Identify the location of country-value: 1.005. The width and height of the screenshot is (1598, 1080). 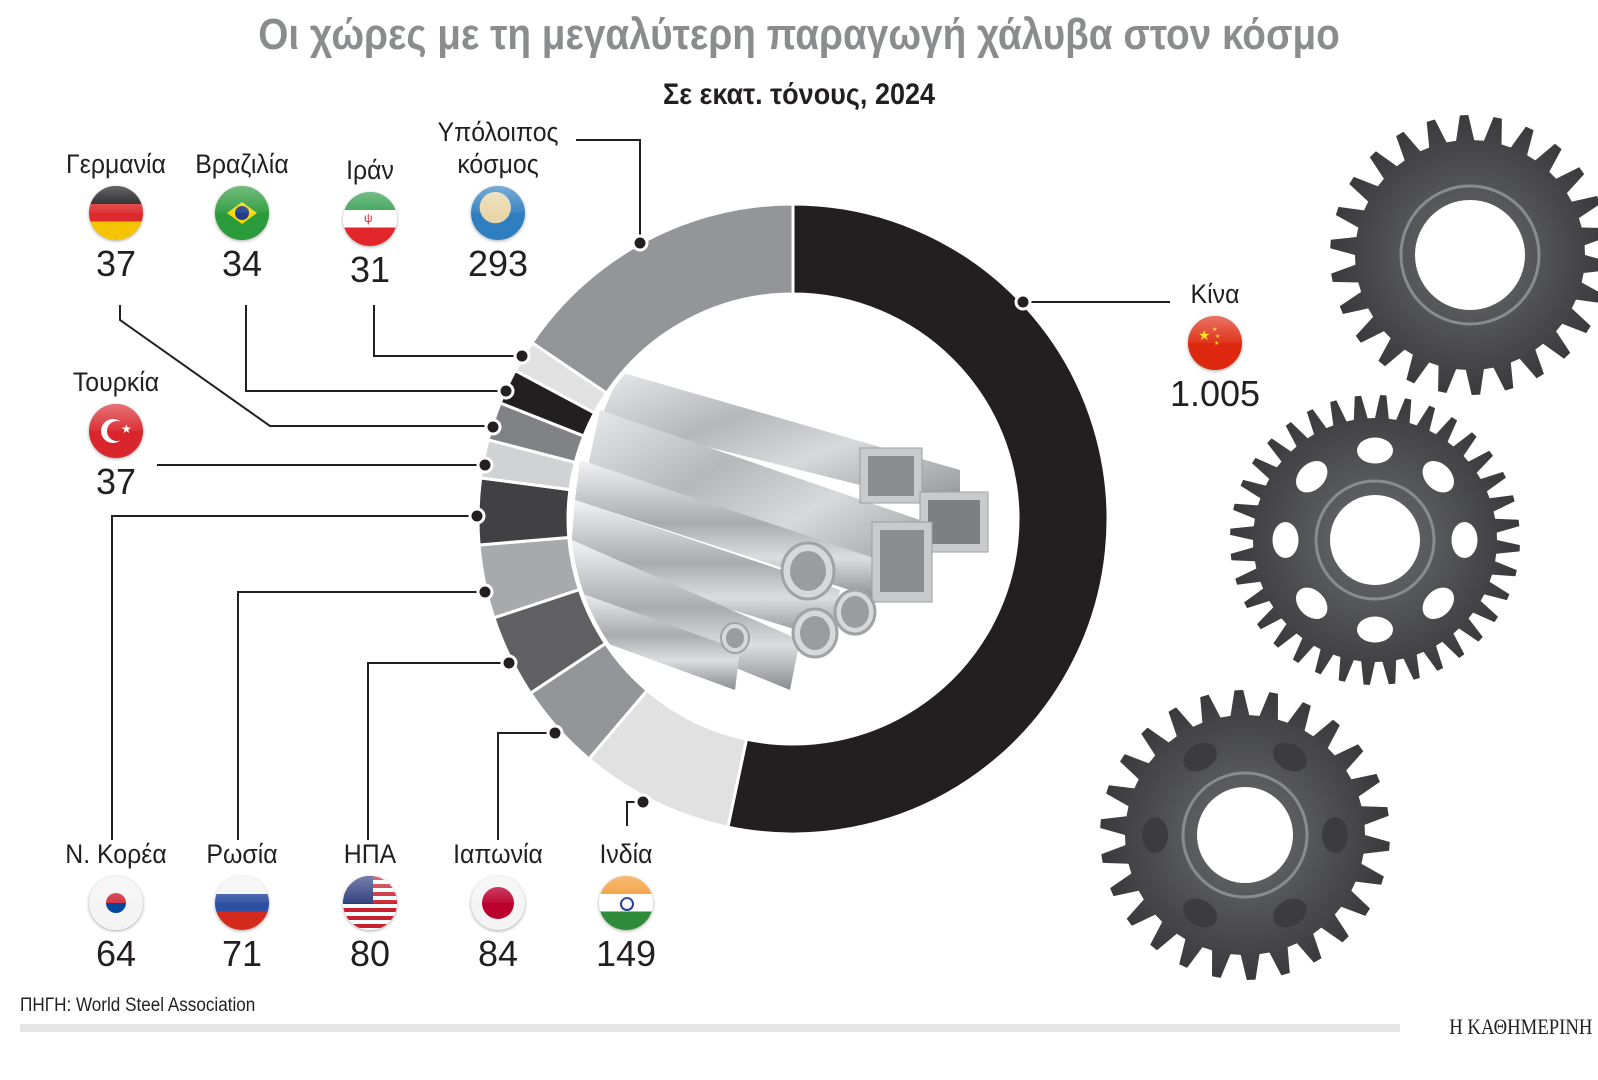
(1215, 393).